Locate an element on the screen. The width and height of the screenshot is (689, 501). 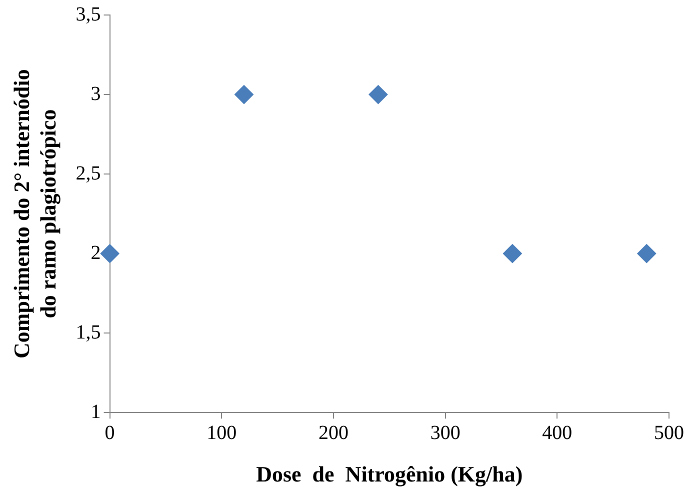
y-tick-label: 3 is located at coordinates (95, 93).